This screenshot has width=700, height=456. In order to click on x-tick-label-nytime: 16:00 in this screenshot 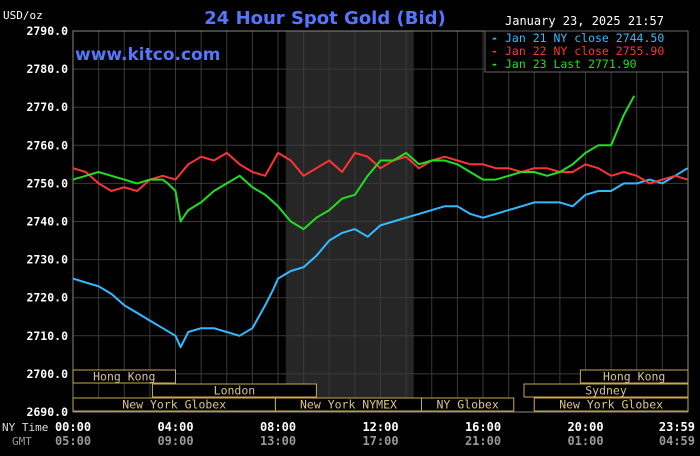, I will do `click(483, 427)`.